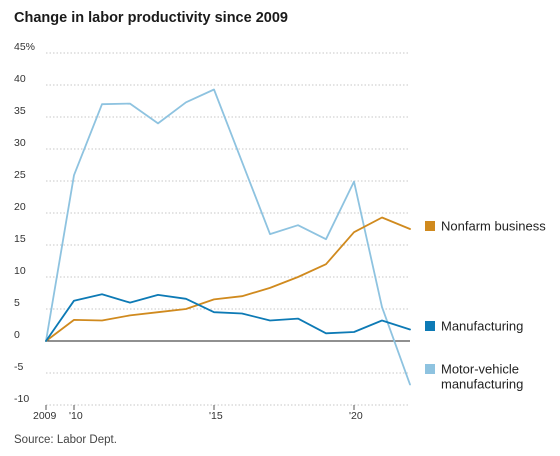  What do you see at coordinates (24, 47) in the screenshot?
I see `y-tick-label: 45%` at bounding box center [24, 47].